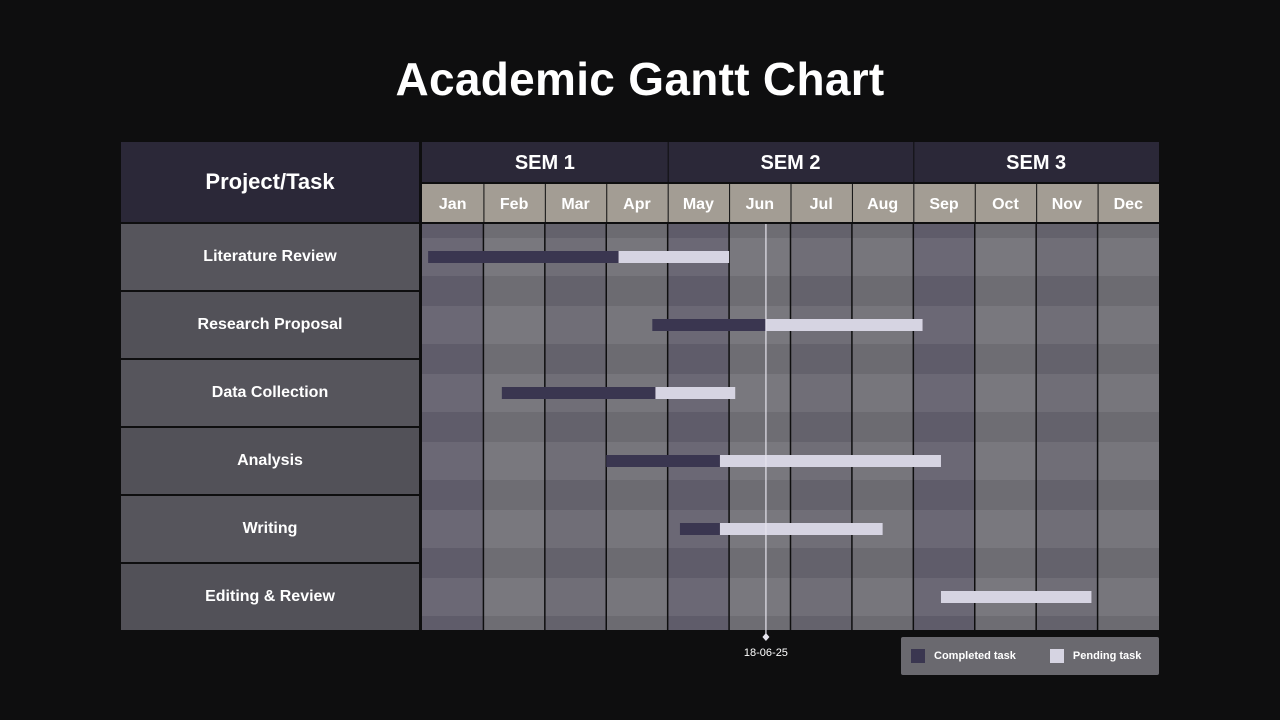 Image resolution: width=1280 pixels, height=720 pixels. Describe the element at coordinates (453, 427) in the screenshot. I see `month-column-jan` at that location.